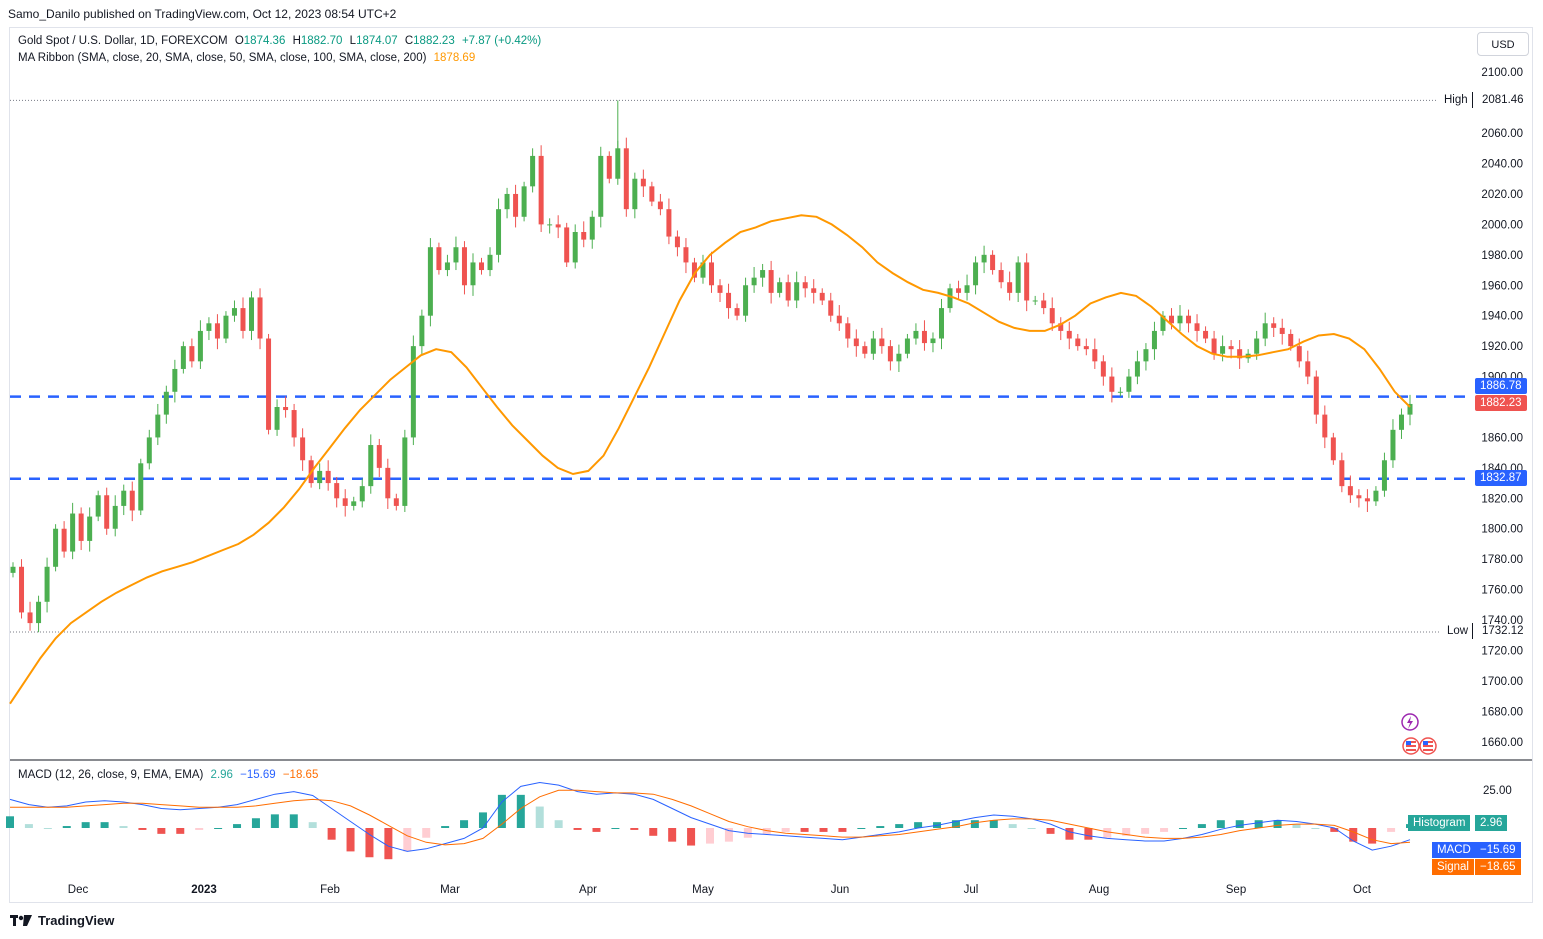  What do you see at coordinates (296, 41) in the screenshot?
I see `legend-high-label: H` at bounding box center [296, 41].